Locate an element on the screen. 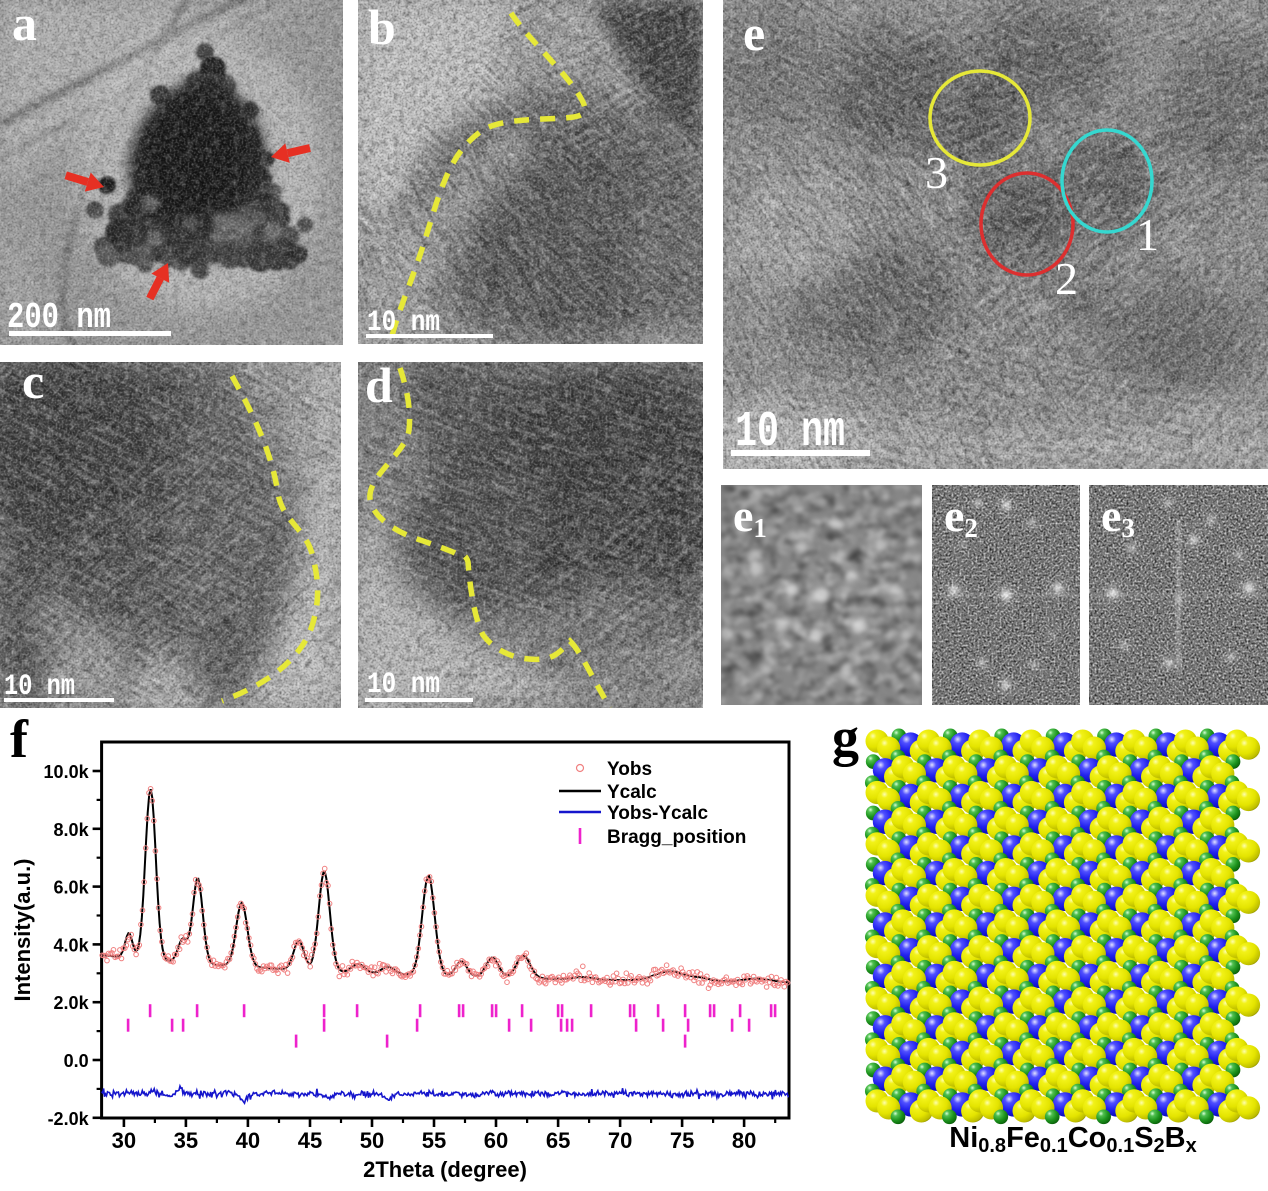 The image size is (1268, 1191). svg-text: 65 is located at coordinates (558, 1140).